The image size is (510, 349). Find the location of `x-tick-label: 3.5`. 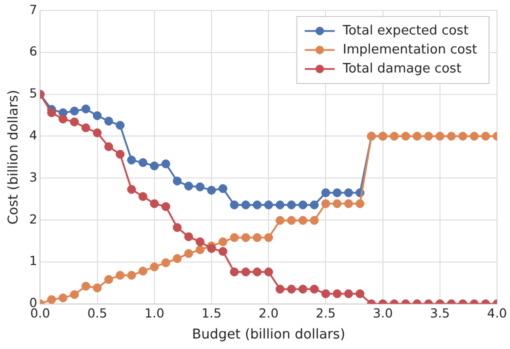

x-tick-label: 3.5 is located at coordinates (440, 313).